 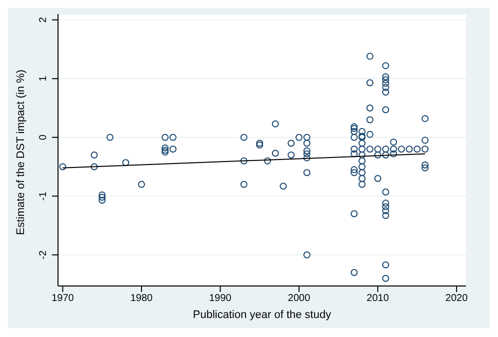 I want to click on x-tick-label: 2020, so click(x=456, y=298).